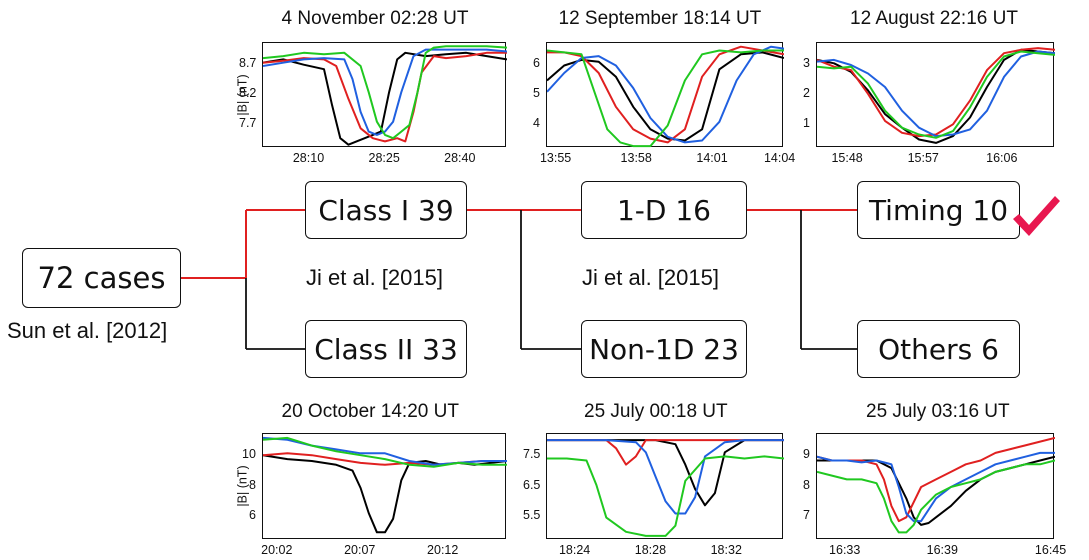  What do you see at coordinates (248, 93) in the screenshot?
I see `y-tick-label: 8.2` at bounding box center [248, 93].